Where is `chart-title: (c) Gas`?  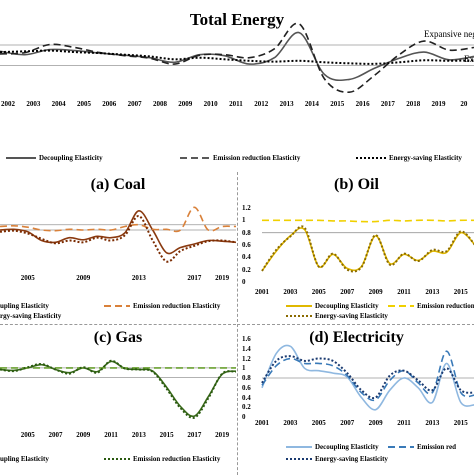 chart-title: (c) Gas is located at coordinates (118, 337).